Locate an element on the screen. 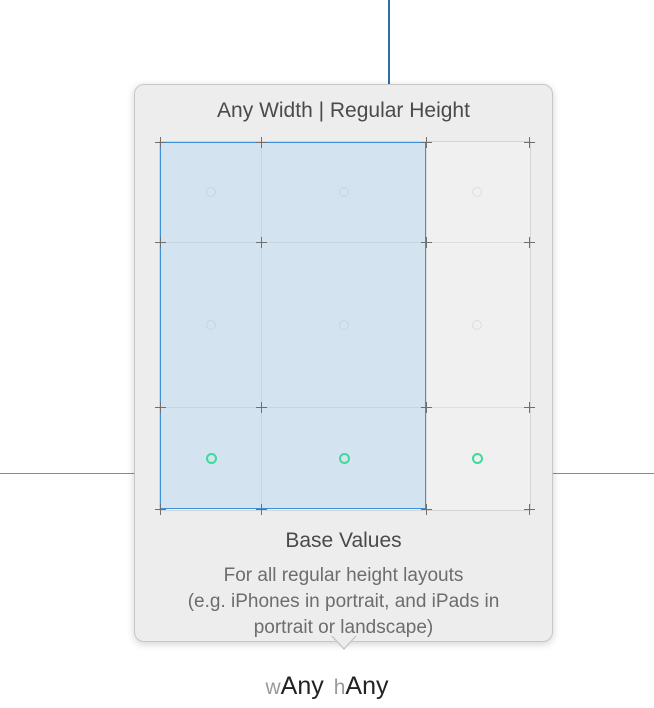 This screenshot has height=708, width=654. popover-arrow is located at coordinates (344, 641).